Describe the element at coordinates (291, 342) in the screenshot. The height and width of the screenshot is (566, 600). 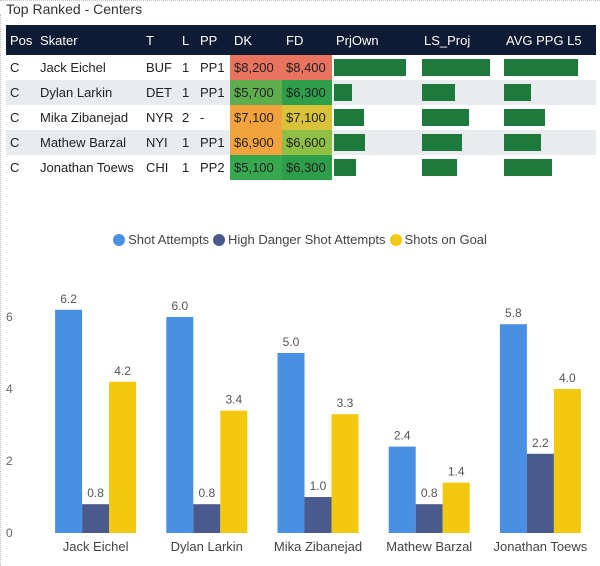
I see `data-label: 5.0` at that location.